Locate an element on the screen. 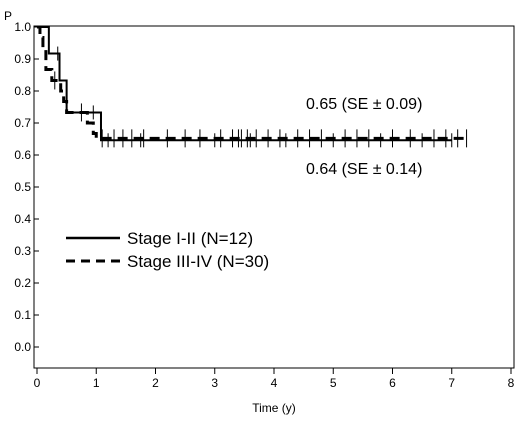 This screenshot has width=520, height=424. y-tick-label: 0.4 is located at coordinates (22, 219).